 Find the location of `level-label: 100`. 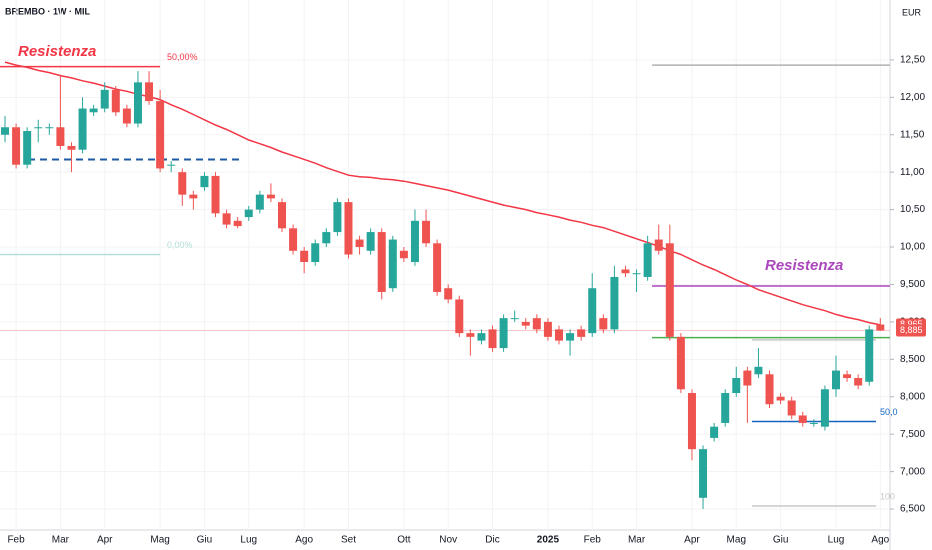

level-label: 100 is located at coordinates (887, 496).